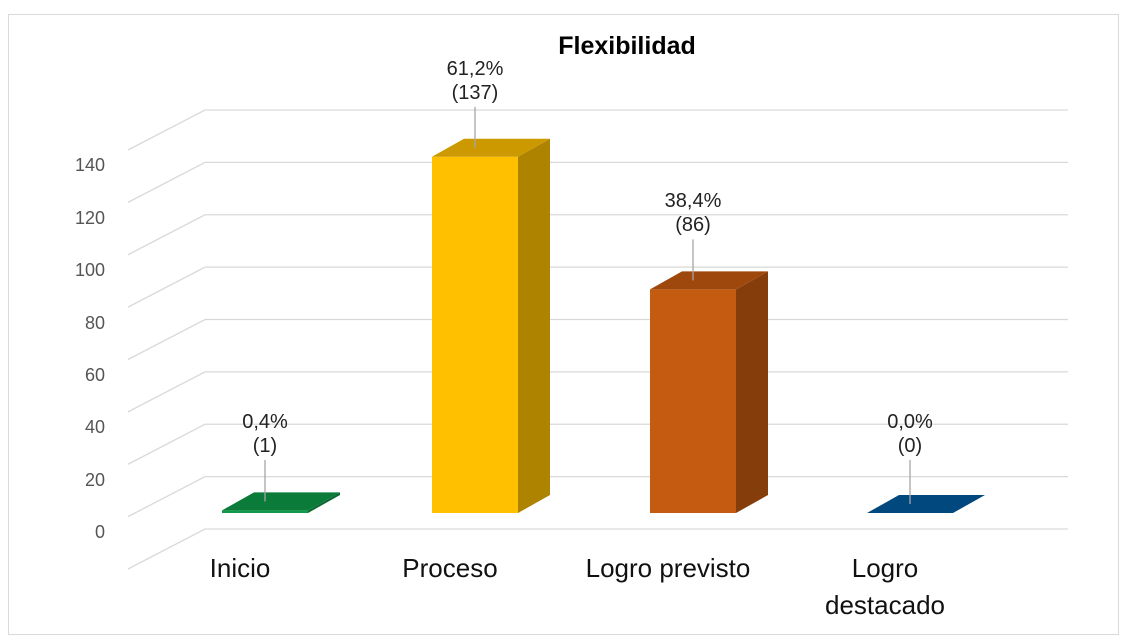 The width and height of the screenshot is (1128, 637). Describe the element at coordinates (94, 374) in the screenshot. I see `y-tick-label: 60` at that location.